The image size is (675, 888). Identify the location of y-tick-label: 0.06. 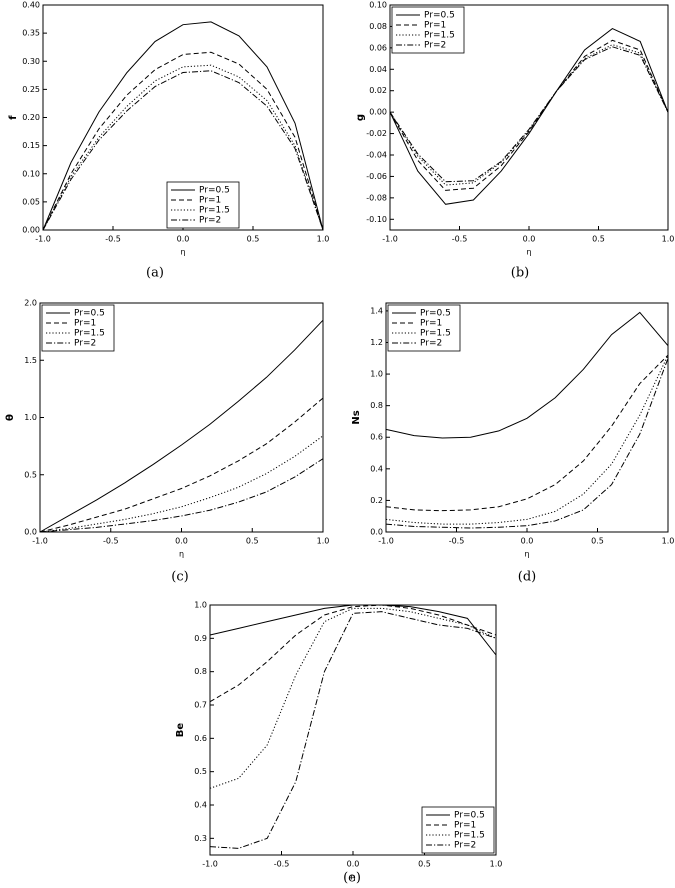
(378, 47).